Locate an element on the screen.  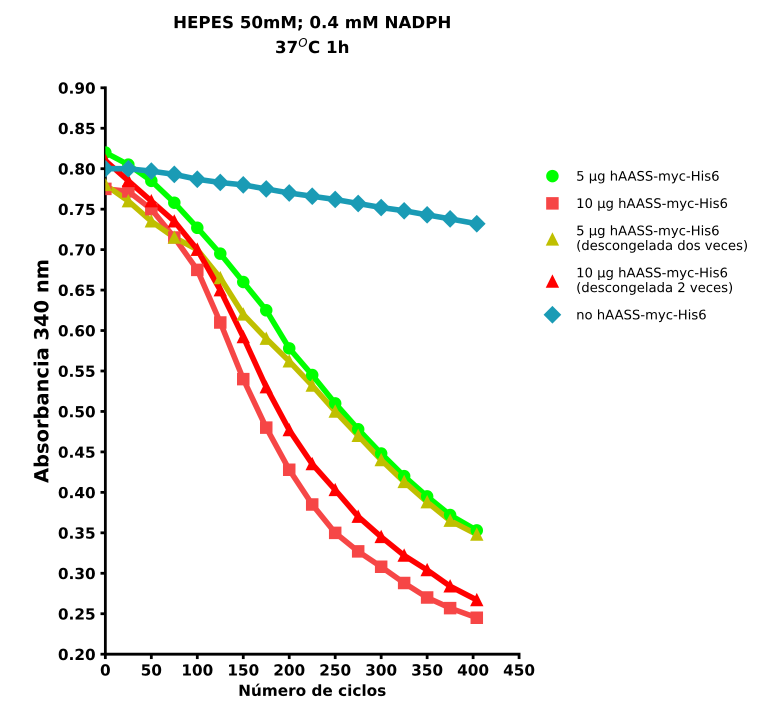
y-tick-label: 0.40 is located at coordinates (76, 492).